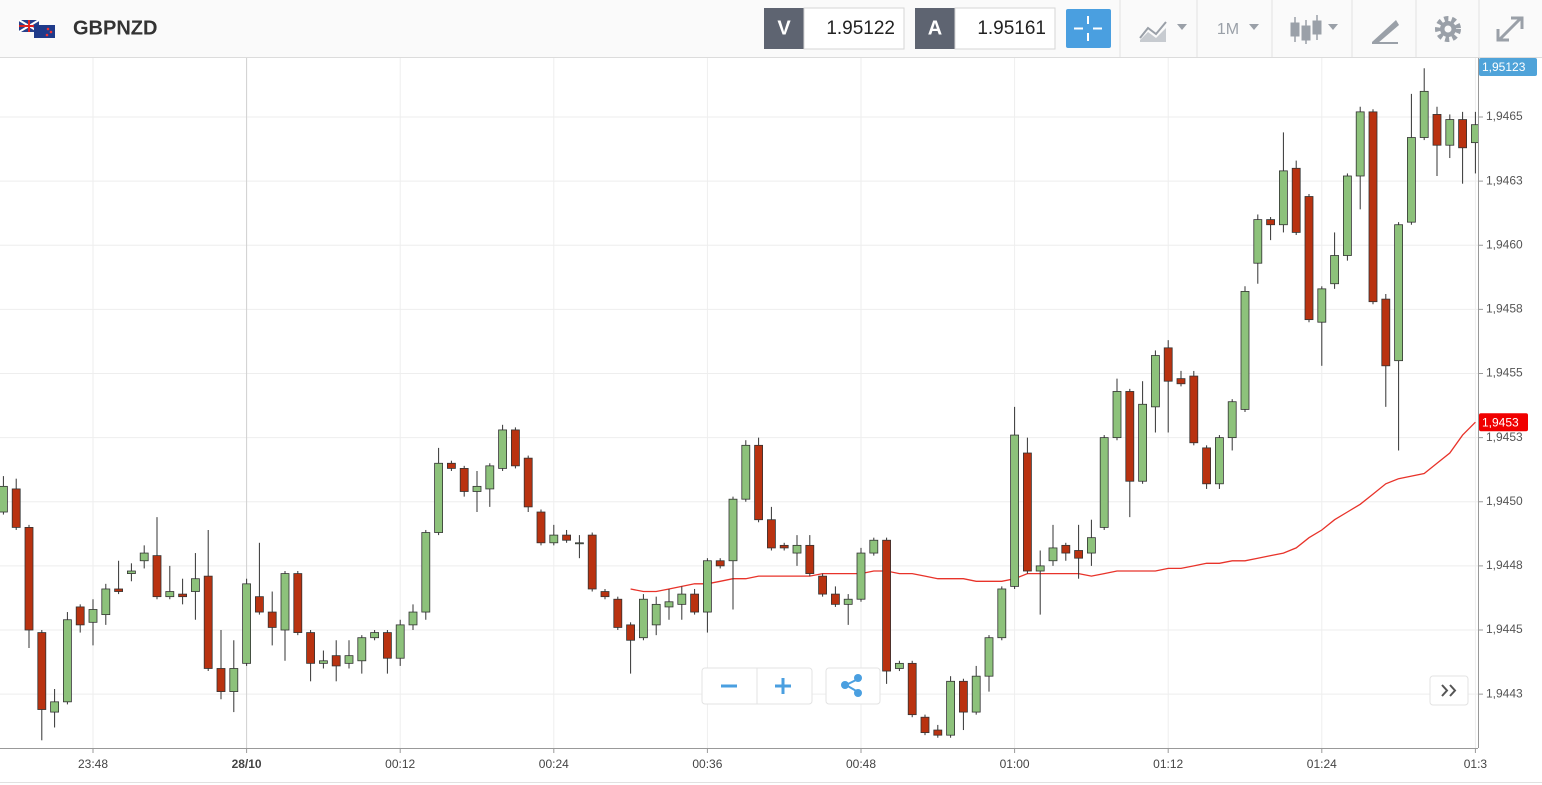  What do you see at coordinates (1448, 29) in the screenshot?
I see `settings-button` at bounding box center [1448, 29].